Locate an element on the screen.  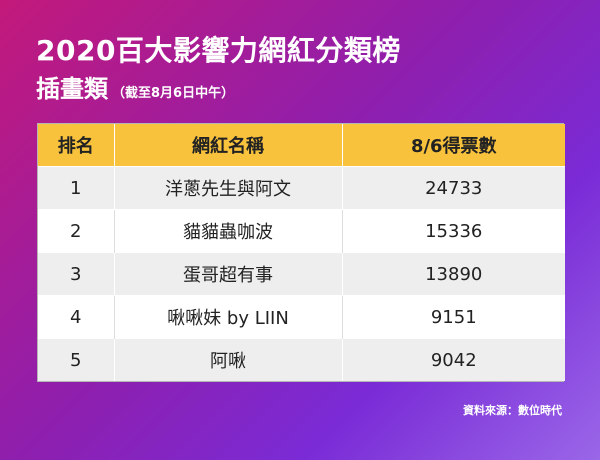
header-row: 排名 網紅名稱 8/6得票數 is located at coordinates (301, 145).